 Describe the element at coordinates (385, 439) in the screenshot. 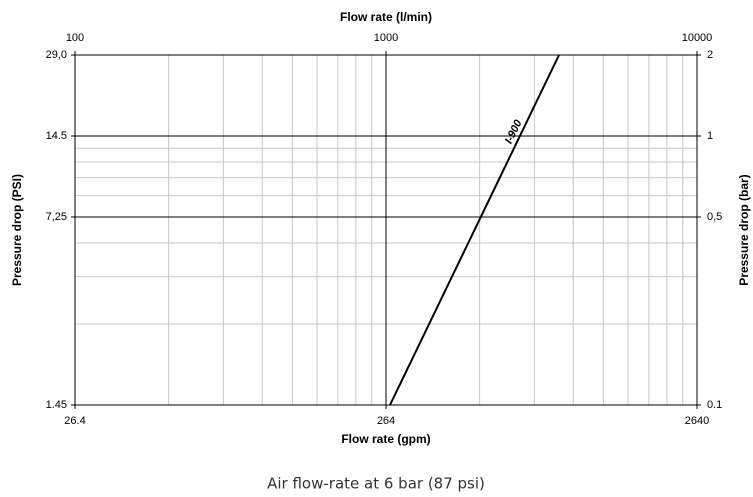

I see `x2-axis-label: Flow rate (gpm)` at that location.